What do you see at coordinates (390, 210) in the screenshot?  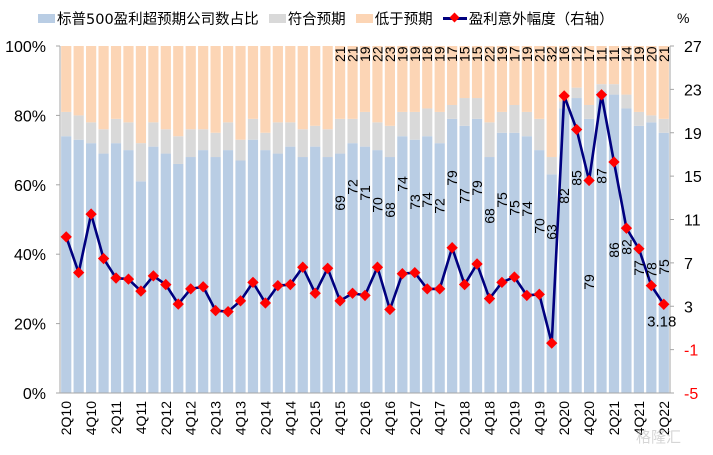 I see `beat-data-label: 68` at bounding box center [390, 210].